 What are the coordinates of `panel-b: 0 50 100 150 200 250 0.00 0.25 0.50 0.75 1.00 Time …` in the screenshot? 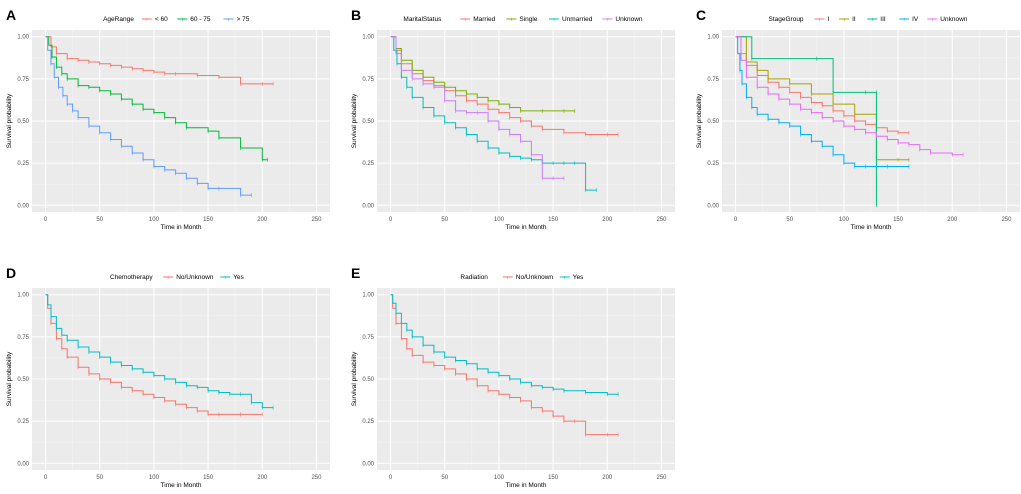 It's located at (513, 119).